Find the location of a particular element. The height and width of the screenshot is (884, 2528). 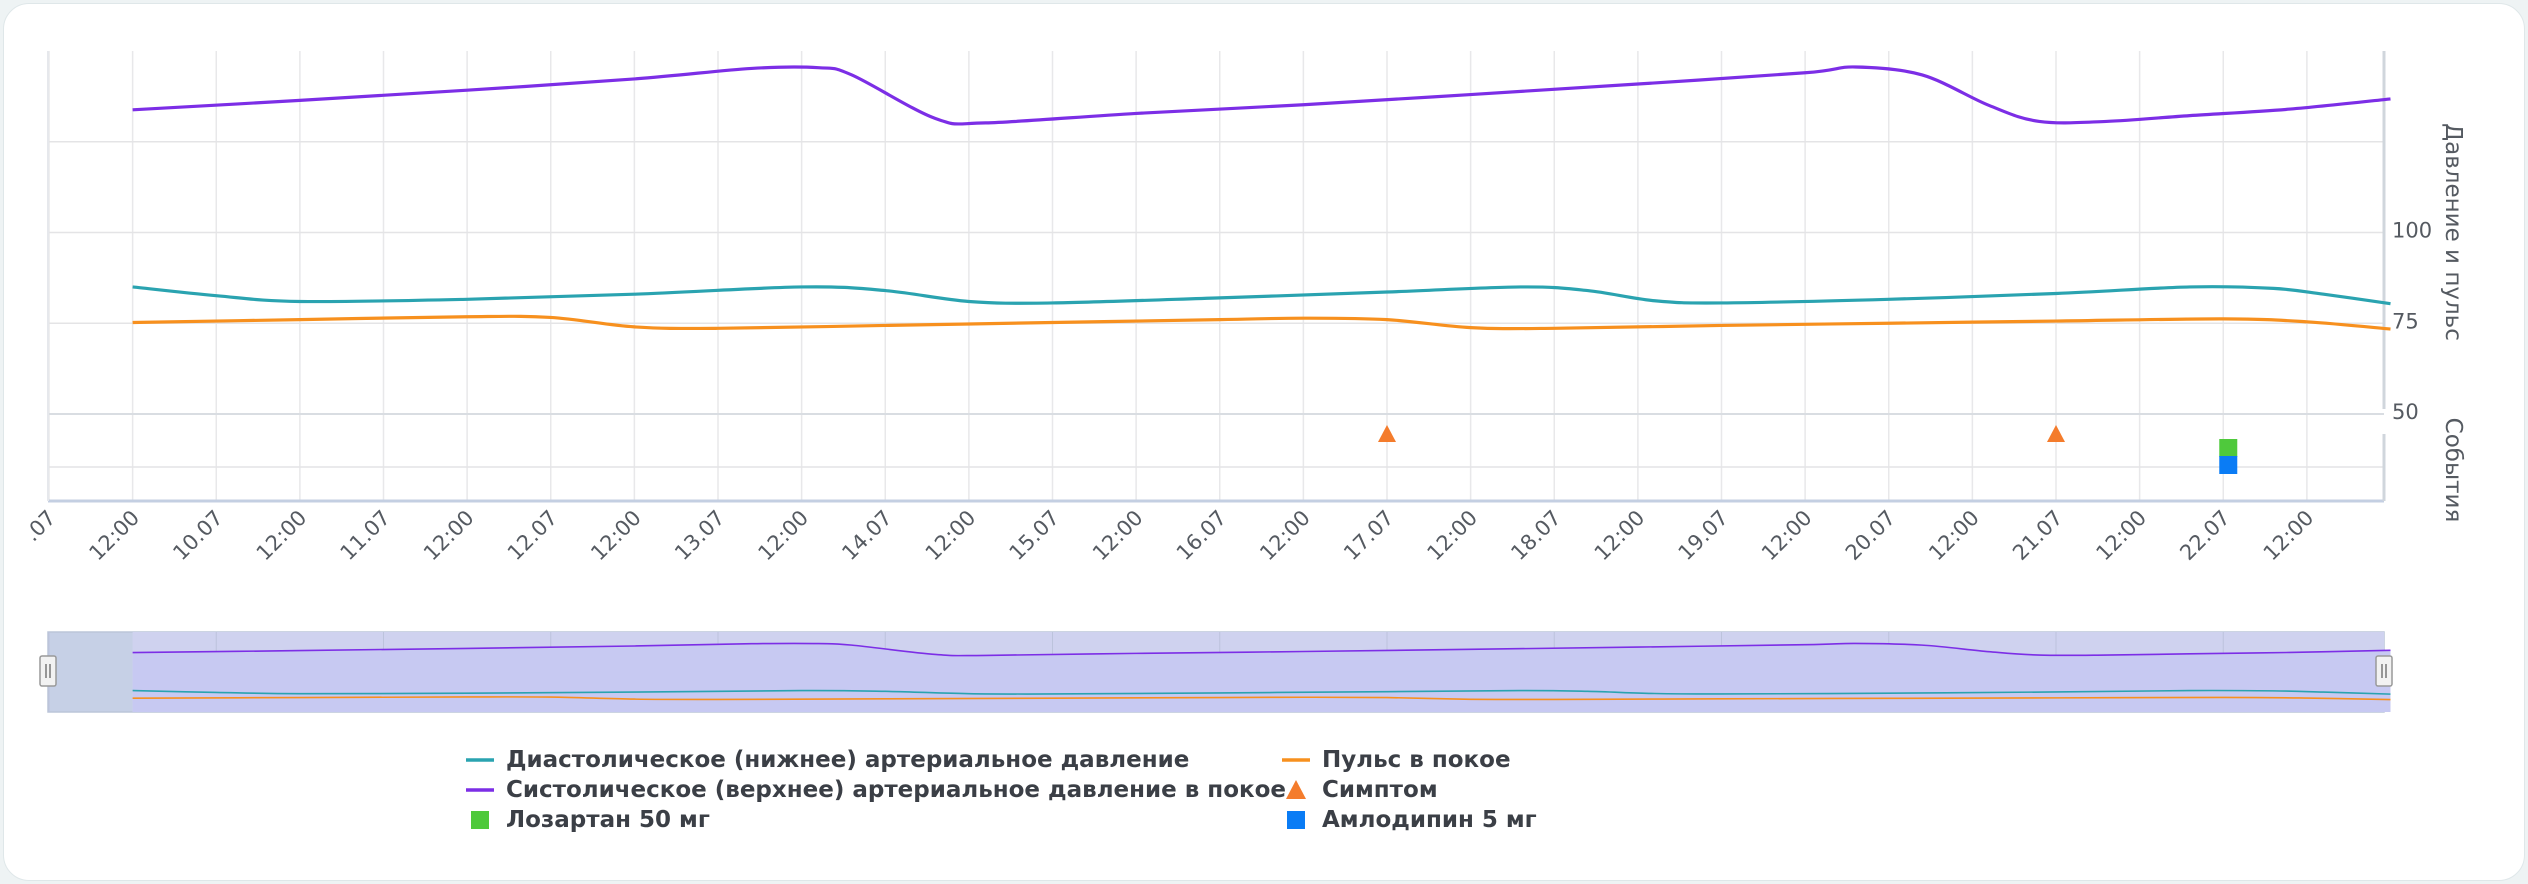

y-tick-label: 75 is located at coordinates (2405, 321).